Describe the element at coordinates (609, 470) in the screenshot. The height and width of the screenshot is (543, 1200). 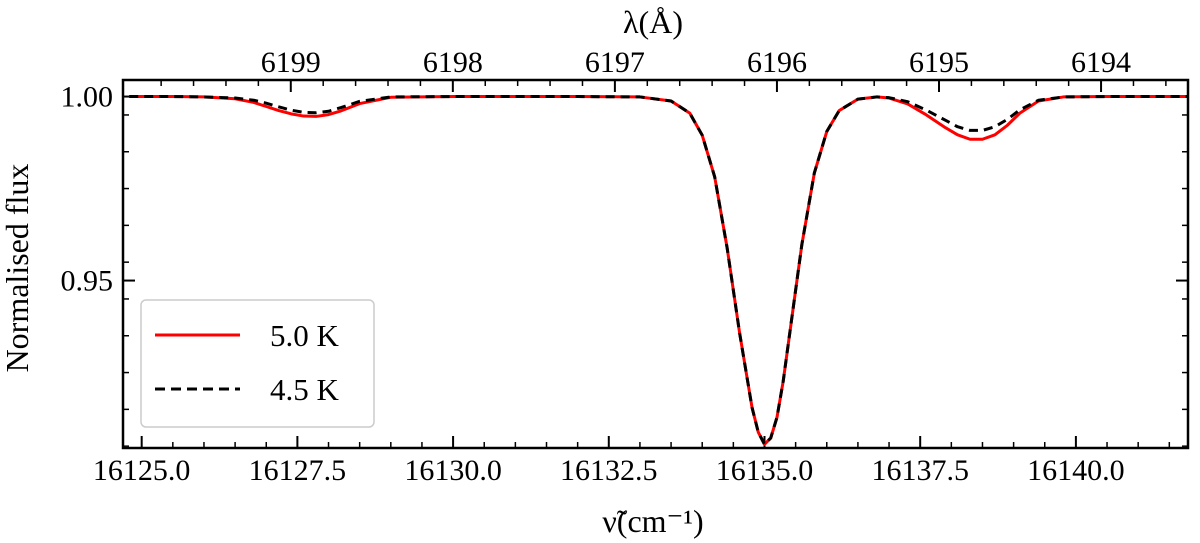
I see `x-tick-label: 16132.5` at that location.